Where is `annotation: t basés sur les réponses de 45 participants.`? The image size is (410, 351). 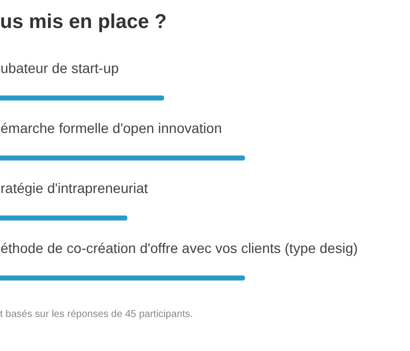 annotation: t basés sur les réponses de 45 participants. is located at coordinates (96, 314).